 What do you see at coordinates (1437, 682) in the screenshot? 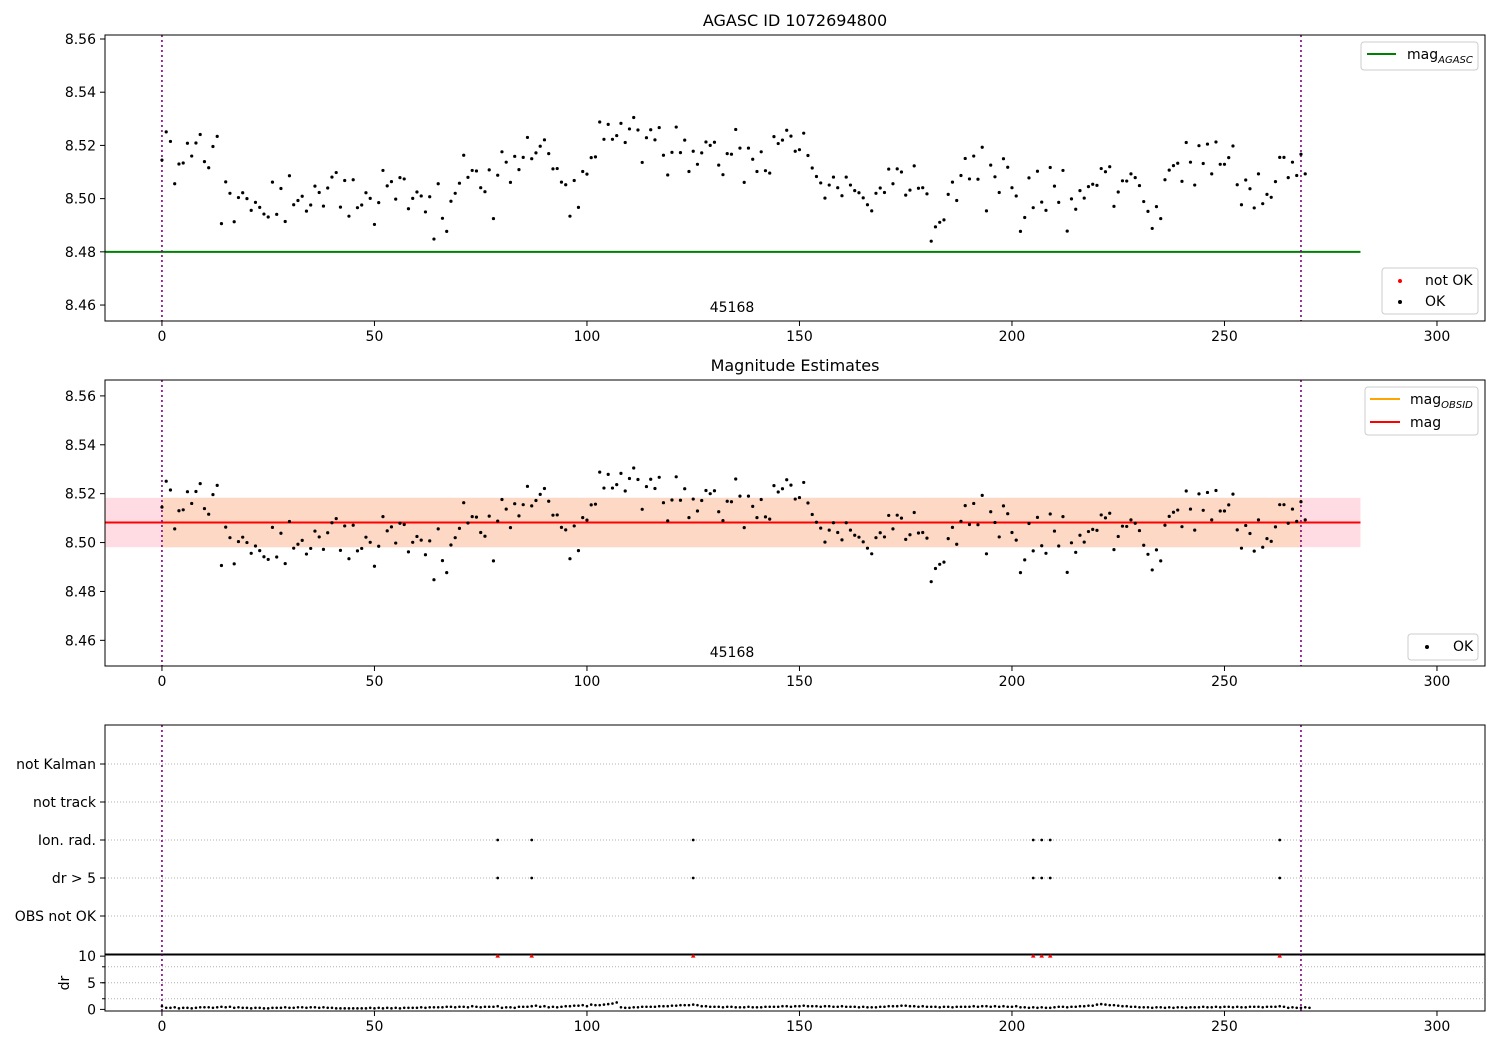
I see `x-tick-label: 300` at bounding box center [1437, 682].